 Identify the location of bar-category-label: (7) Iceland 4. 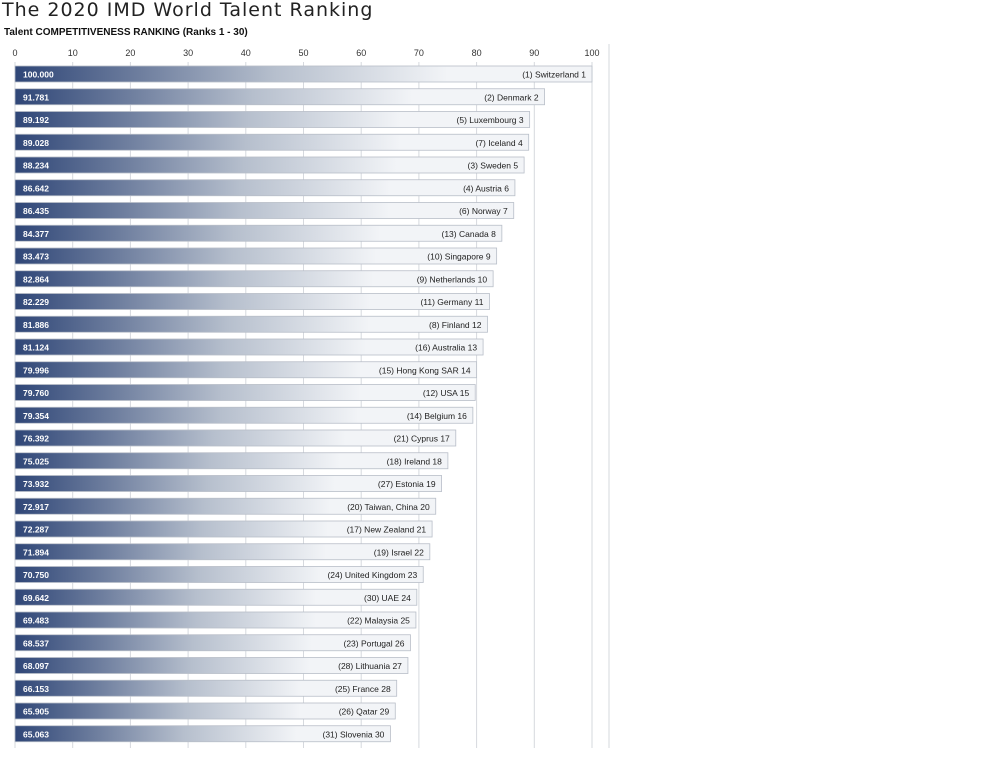
(499, 143).